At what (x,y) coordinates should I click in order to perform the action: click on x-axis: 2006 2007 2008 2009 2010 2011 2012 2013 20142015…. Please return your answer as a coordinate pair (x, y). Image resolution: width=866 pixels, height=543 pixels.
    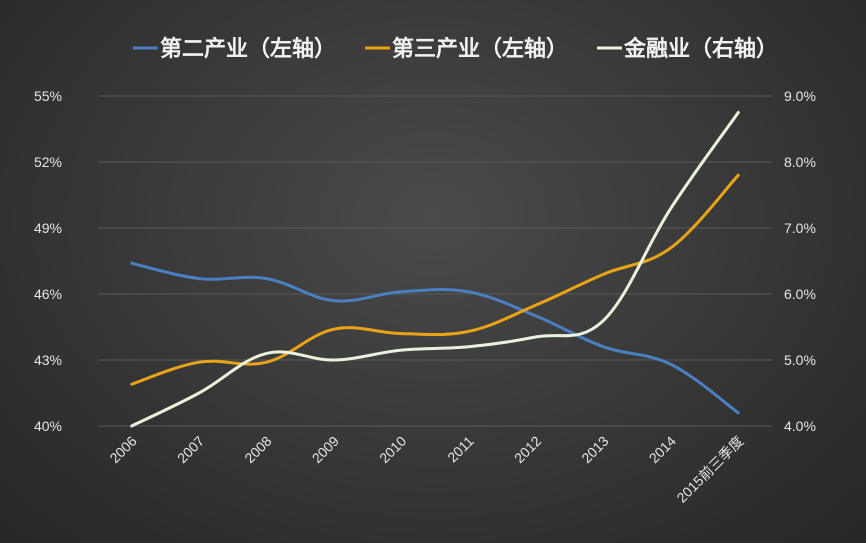
    Looking at the image, I should click on (426, 469).